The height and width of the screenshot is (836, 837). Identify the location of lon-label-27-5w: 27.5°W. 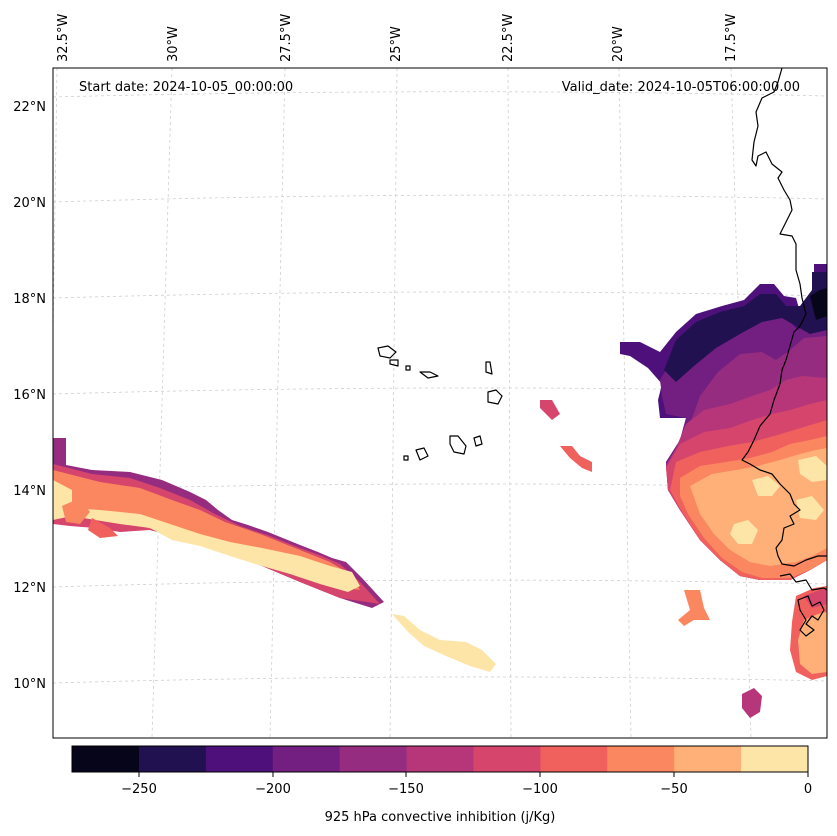
(286, 38).